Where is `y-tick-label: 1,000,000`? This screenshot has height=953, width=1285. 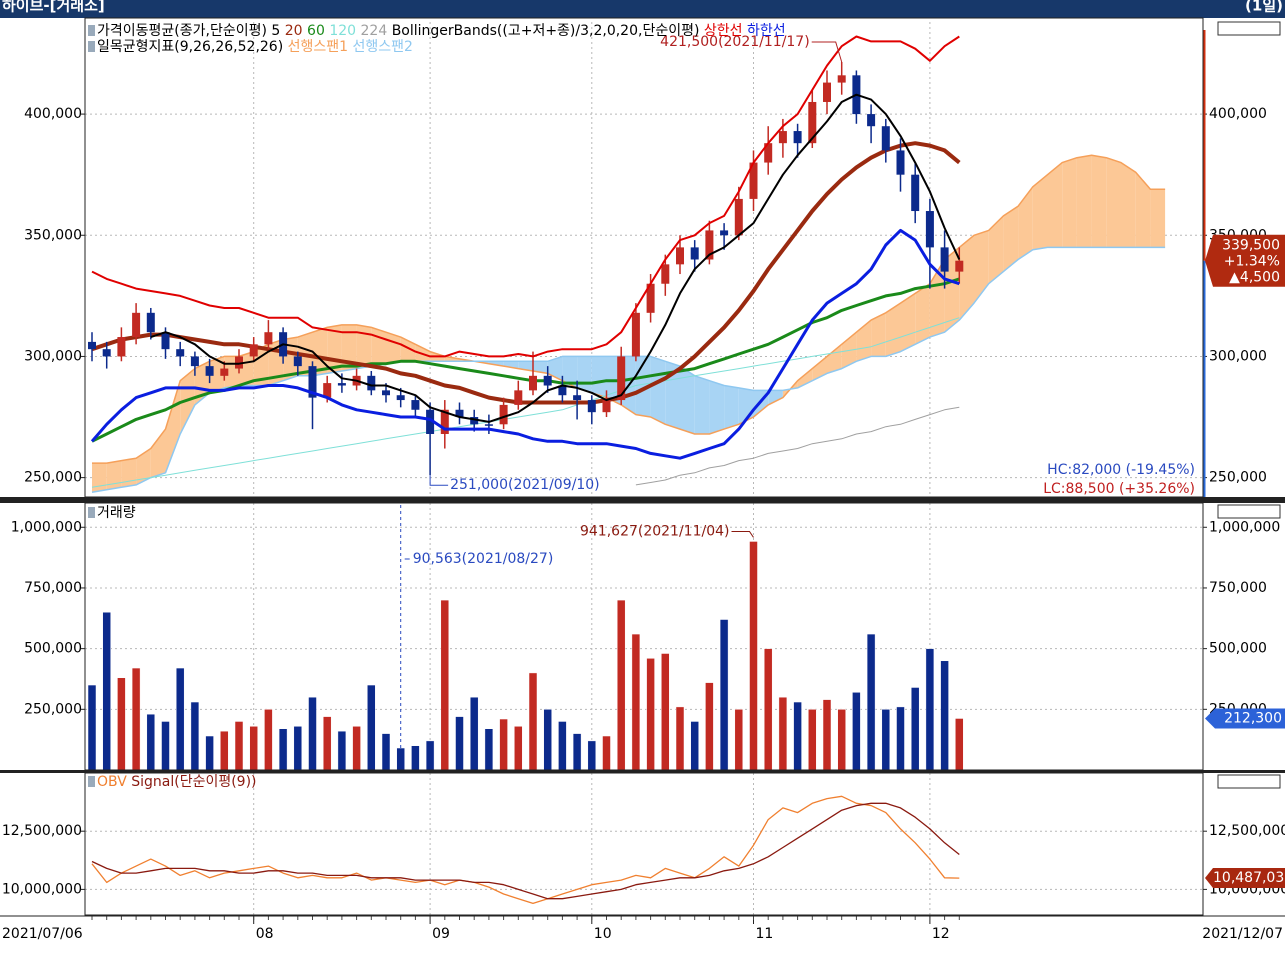
y-tick-label: 1,000,000 is located at coordinates (46, 527).